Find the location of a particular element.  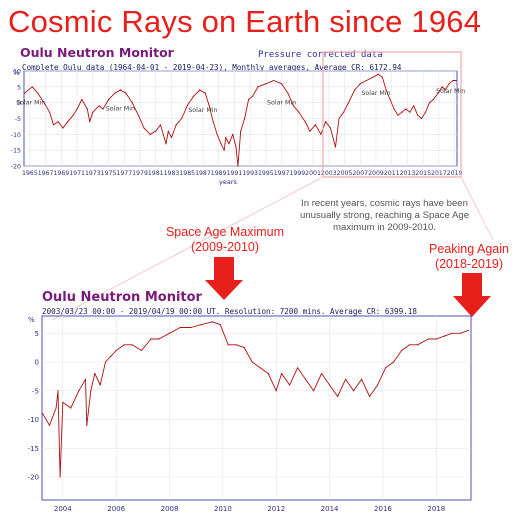

bottom-y-ticks: 5 0 -5 -10 -15 -20 is located at coordinates (33, 406).